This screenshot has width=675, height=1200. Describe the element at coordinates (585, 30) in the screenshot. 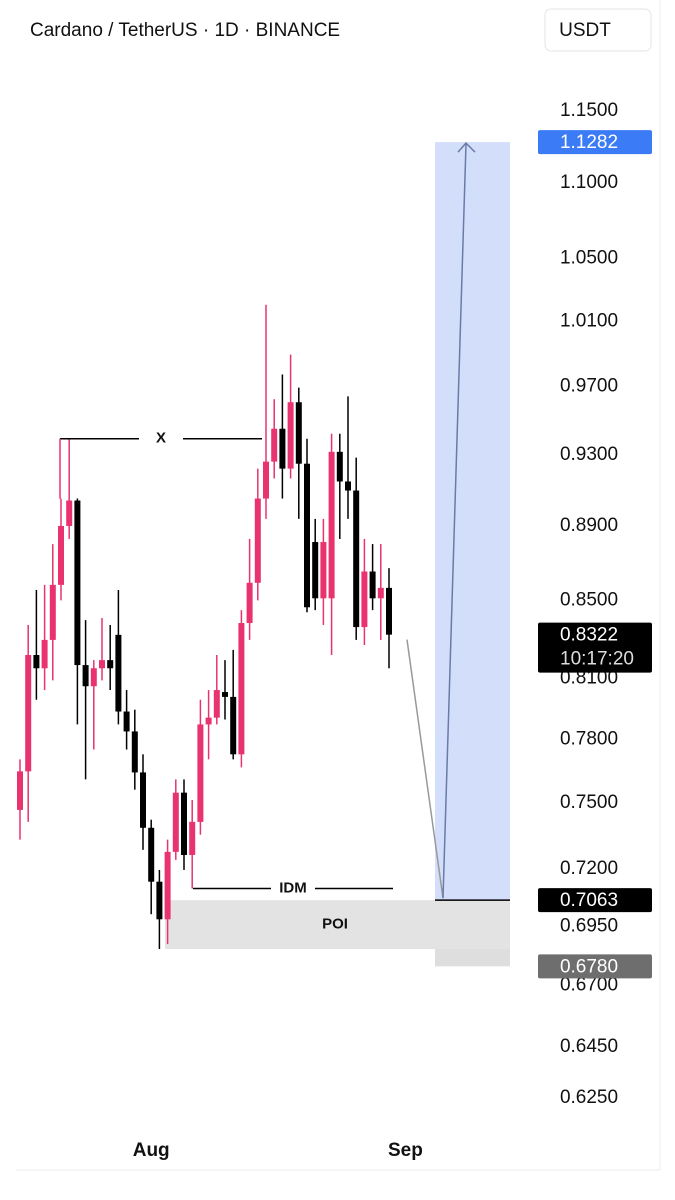

I see `quote-button-label: USDT` at that location.